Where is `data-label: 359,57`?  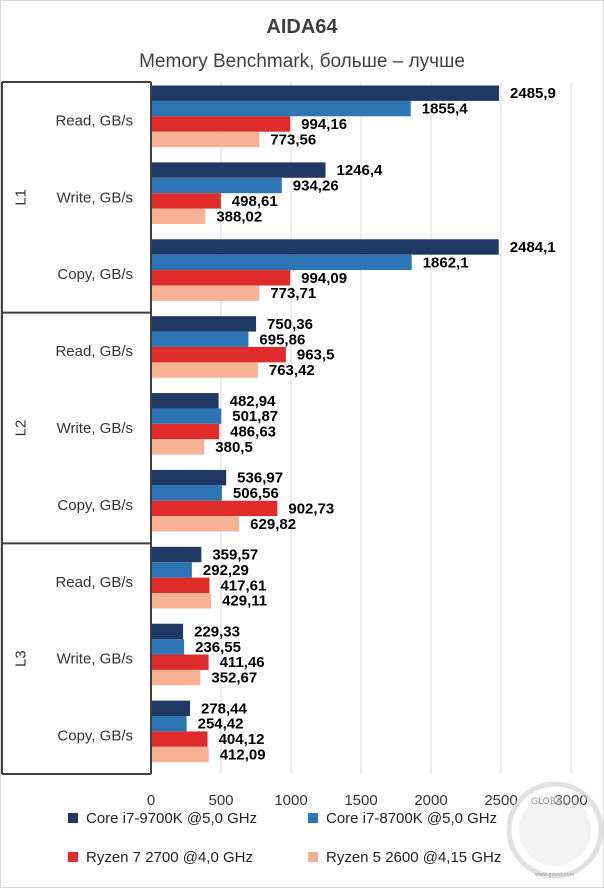 data-label: 359,57 is located at coordinates (235, 555).